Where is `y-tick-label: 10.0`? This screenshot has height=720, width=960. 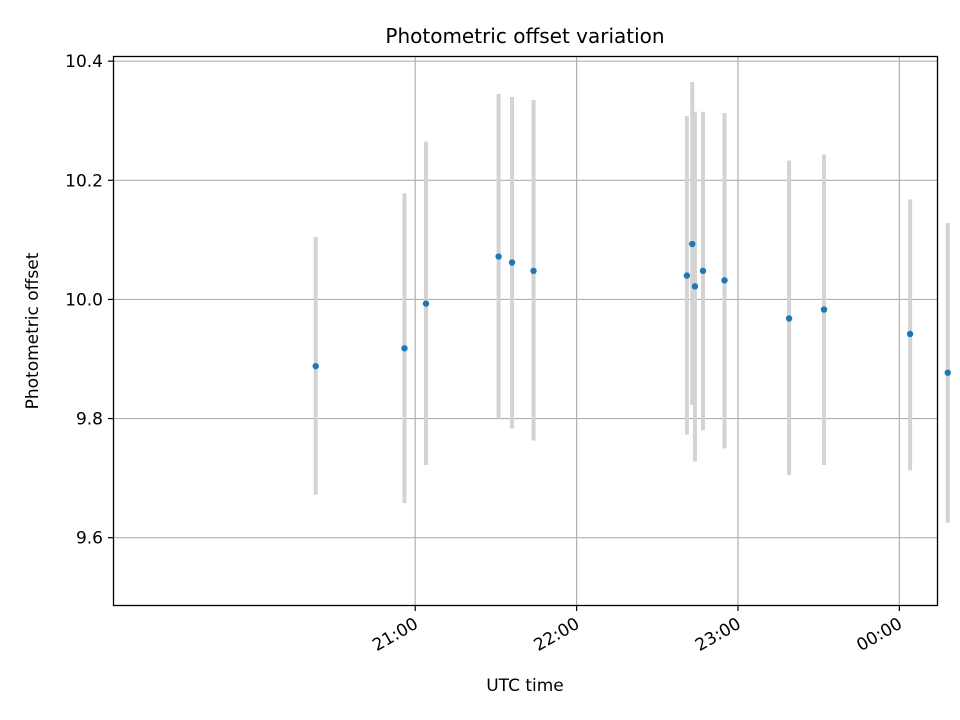 y-tick-label: 10.0 is located at coordinates (84, 300).